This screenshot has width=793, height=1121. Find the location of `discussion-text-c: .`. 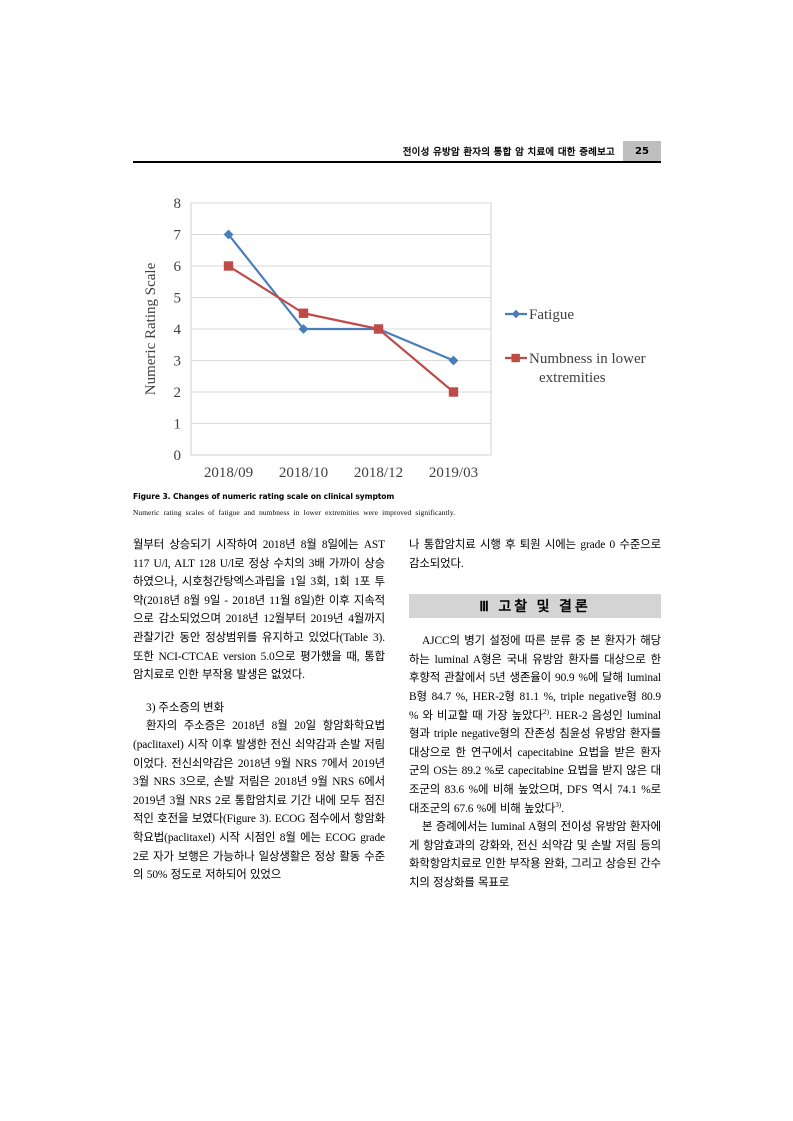

discussion-text-c: . is located at coordinates (562, 808).